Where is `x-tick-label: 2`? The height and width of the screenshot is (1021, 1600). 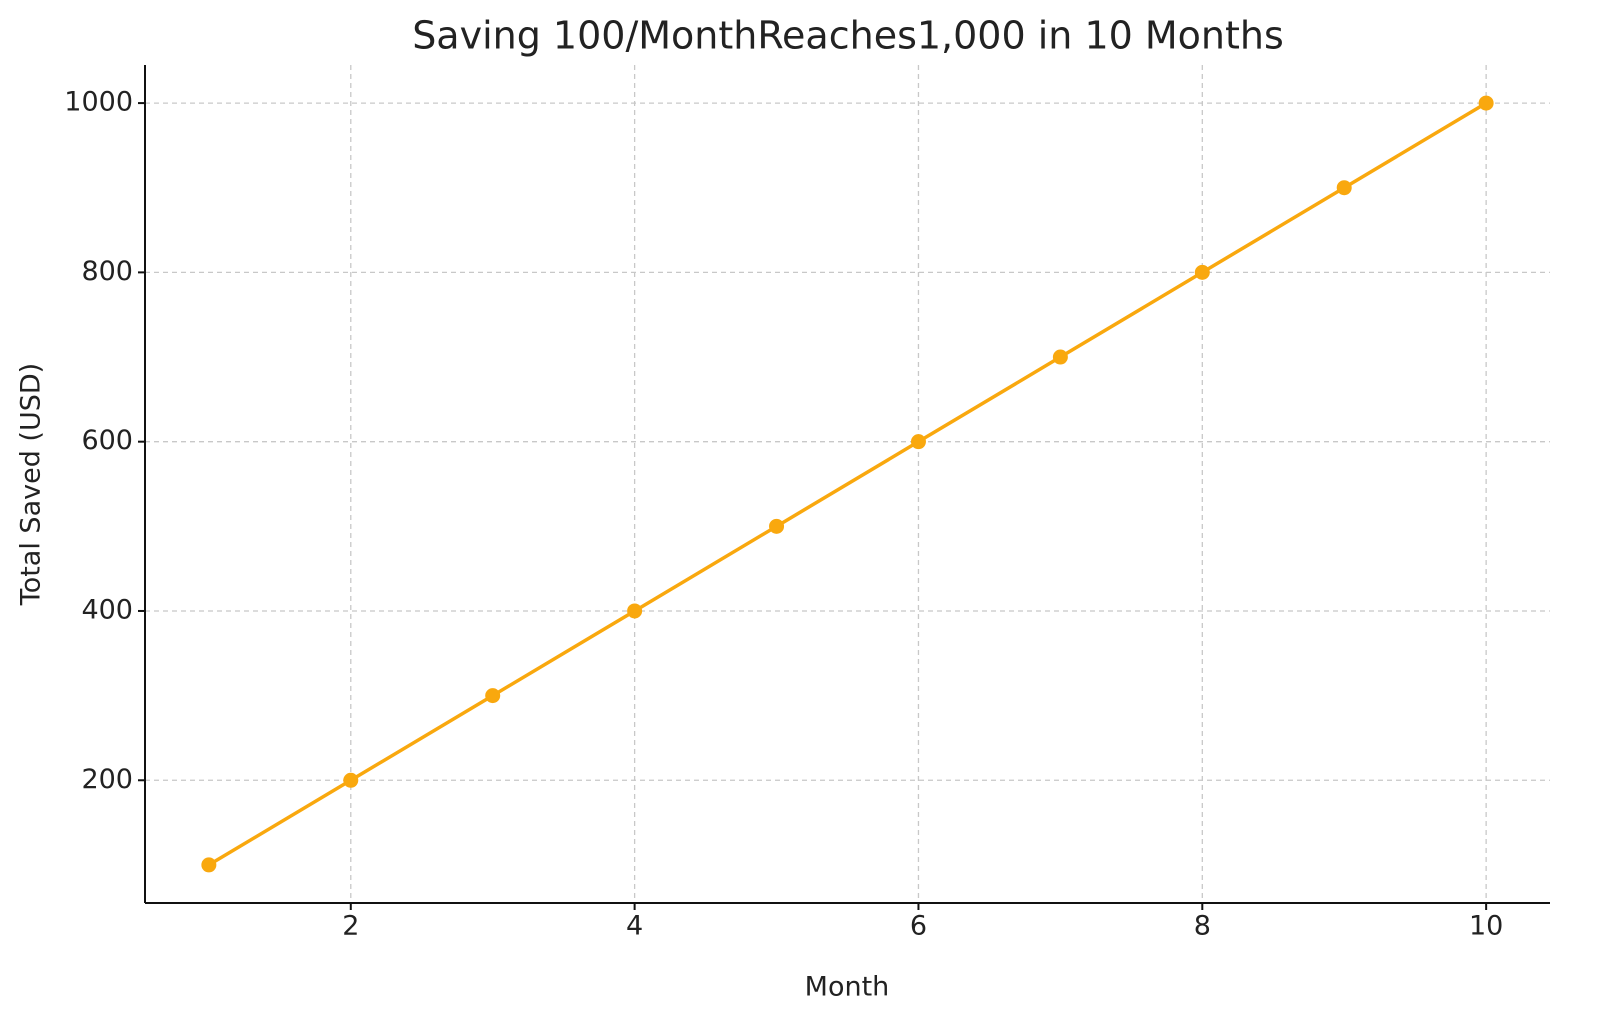 x-tick-label: 2 is located at coordinates (350, 926).